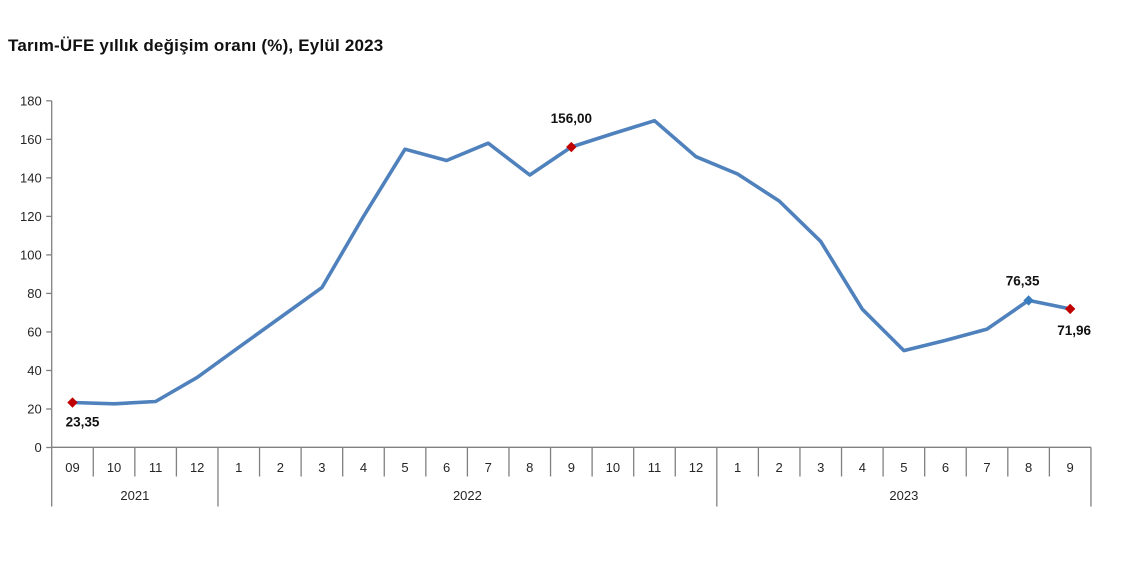 The height and width of the screenshot is (570, 1140). Describe the element at coordinates (72, 467) in the screenshot. I see `month-label: 09` at that location.